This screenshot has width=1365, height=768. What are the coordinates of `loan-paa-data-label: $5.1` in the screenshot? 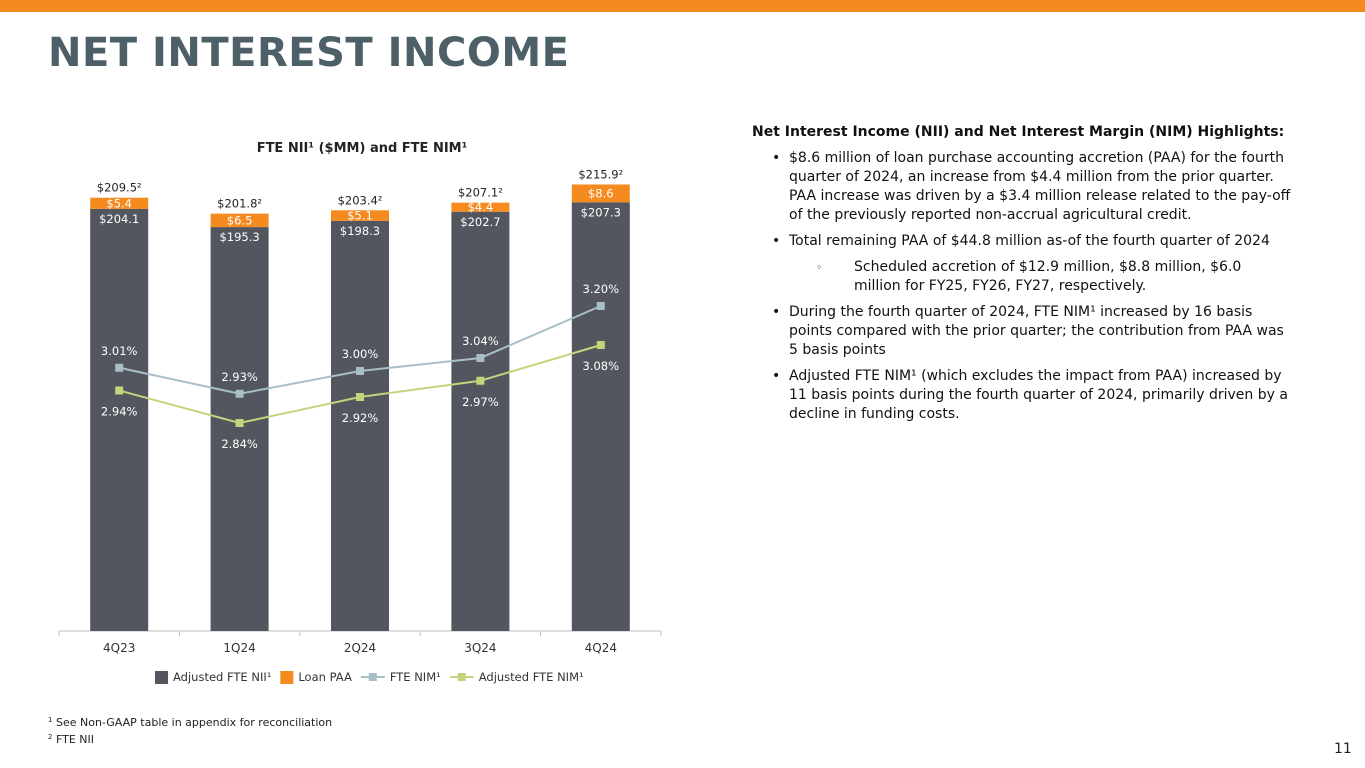 It's located at (360, 216).